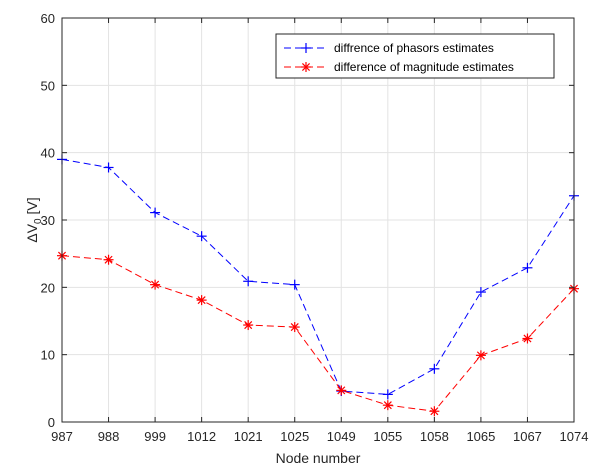 The width and height of the screenshot is (594, 467). What do you see at coordinates (414, 48) in the screenshot?
I see `legend-label-1: diffrence of phasors estimates` at bounding box center [414, 48].